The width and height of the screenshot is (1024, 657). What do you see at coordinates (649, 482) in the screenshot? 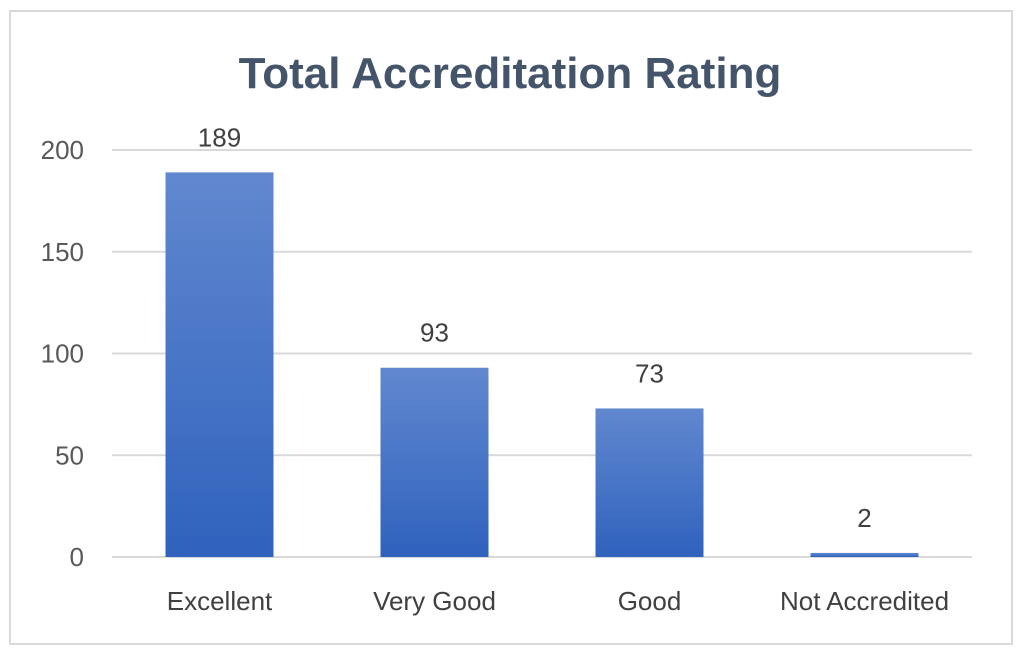
I see `bar-good` at bounding box center [649, 482].